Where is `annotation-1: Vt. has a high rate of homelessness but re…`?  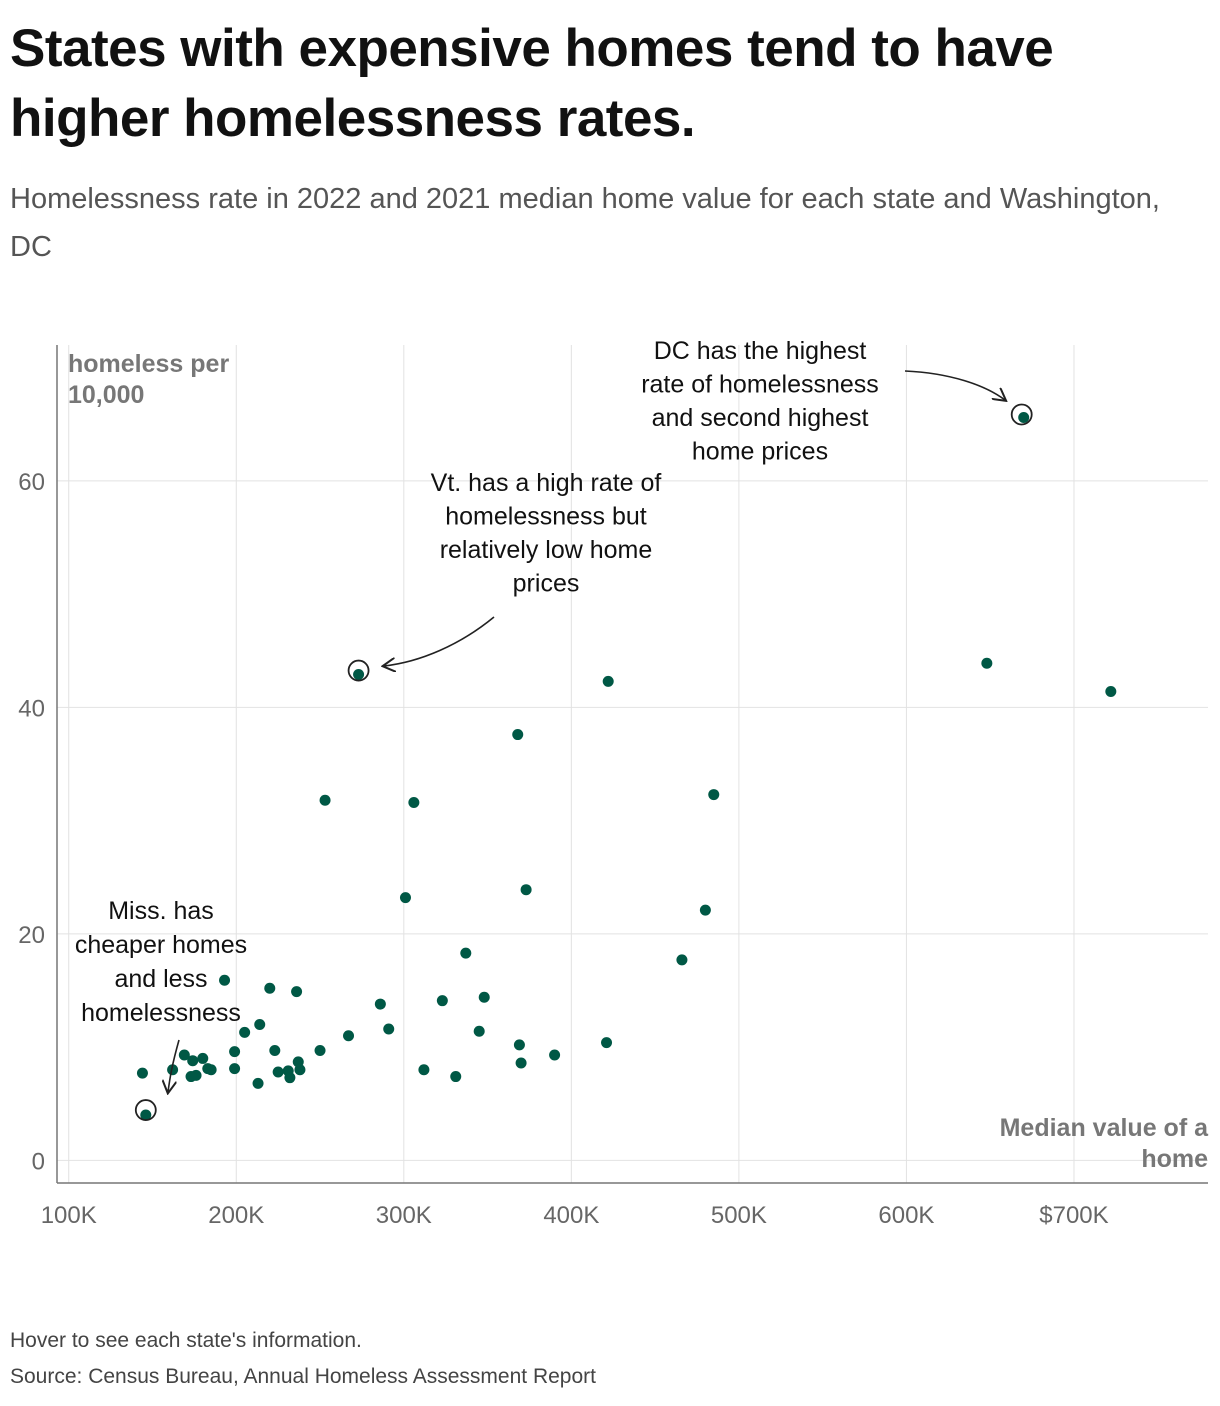
annotation-1: Vt. has a high rate of homelessness but re… is located at coordinates (504, 575).